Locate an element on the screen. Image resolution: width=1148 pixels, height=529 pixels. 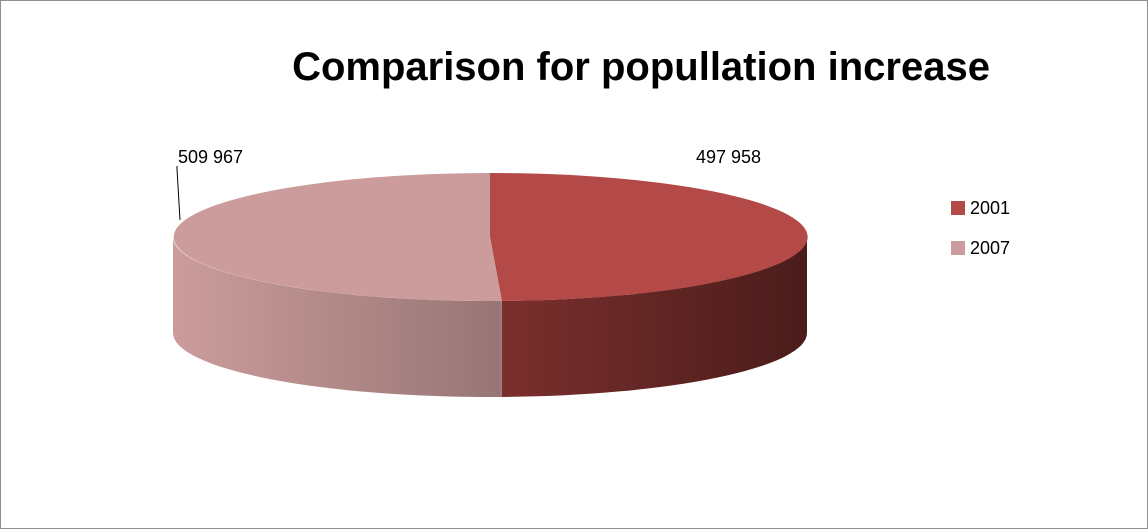
data-label-2007: 509 967 is located at coordinates (210, 157).